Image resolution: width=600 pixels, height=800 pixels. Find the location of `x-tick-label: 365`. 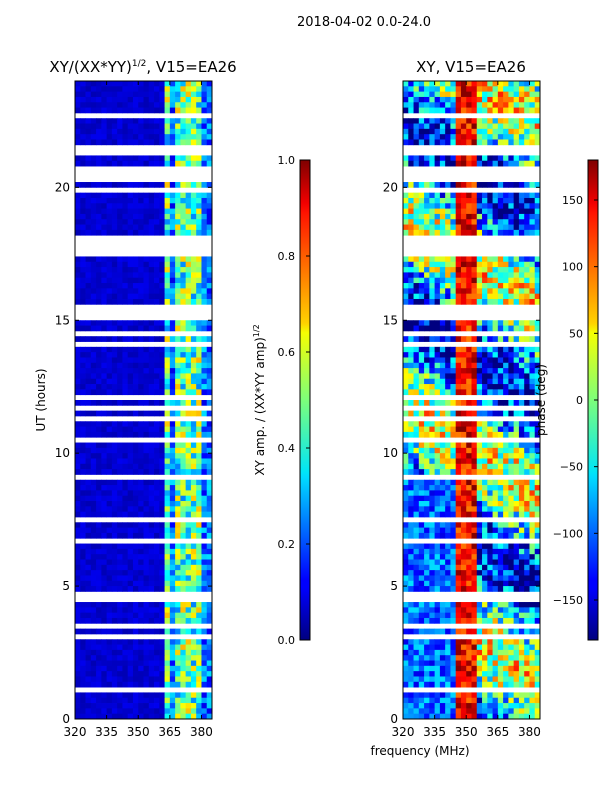

x-tick-label: 365 is located at coordinates (169, 732).